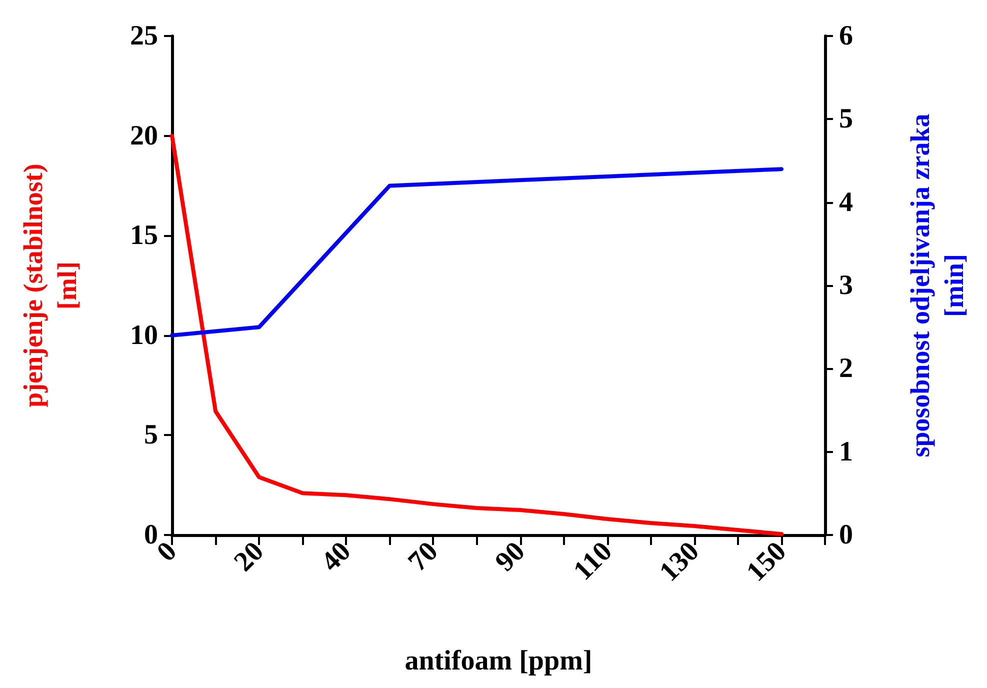 The width and height of the screenshot is (987, 688). I want to click on y2-tick-label: 4, so click(846, 202).